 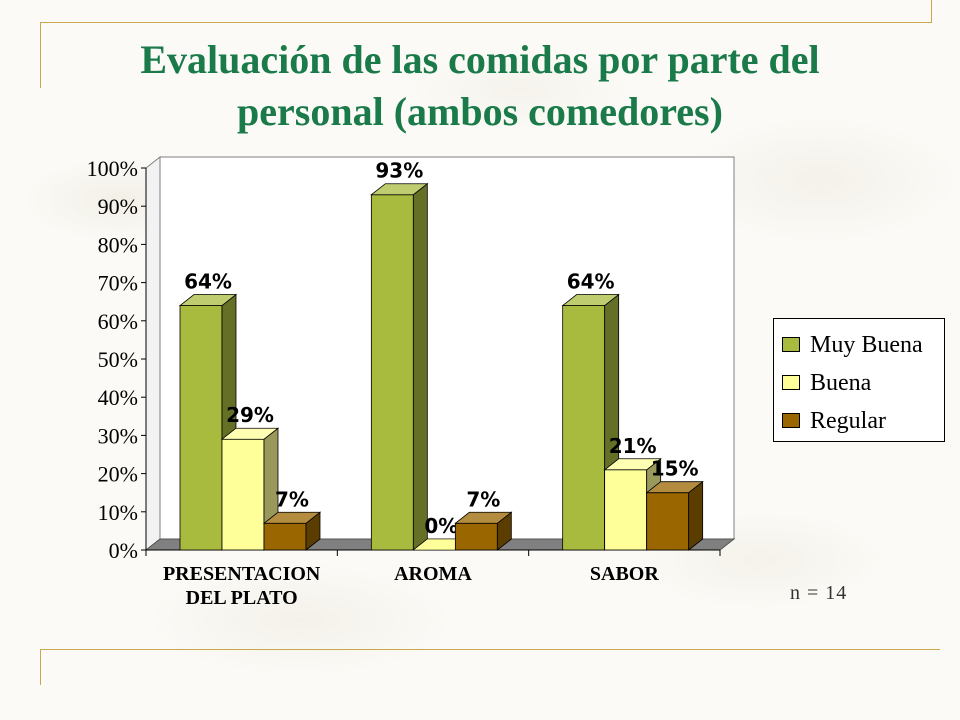 What do you see at coordinates (480, 111) in the screenshot?
I see `slide-title-line-2: personal (ambos comedores)` at bounding box center [480, 111].